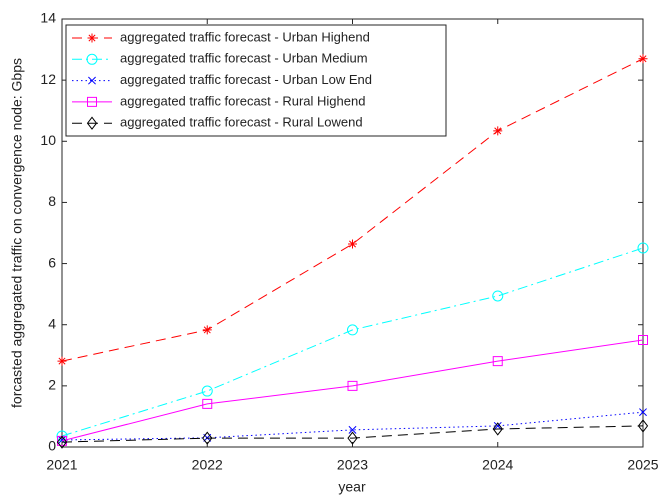 Image resolution: width=663 pixels, height=497 pixels. Describe the element at coordinates (52, 201) in the screenshot. I see `y-tick-label: 8` at that location.